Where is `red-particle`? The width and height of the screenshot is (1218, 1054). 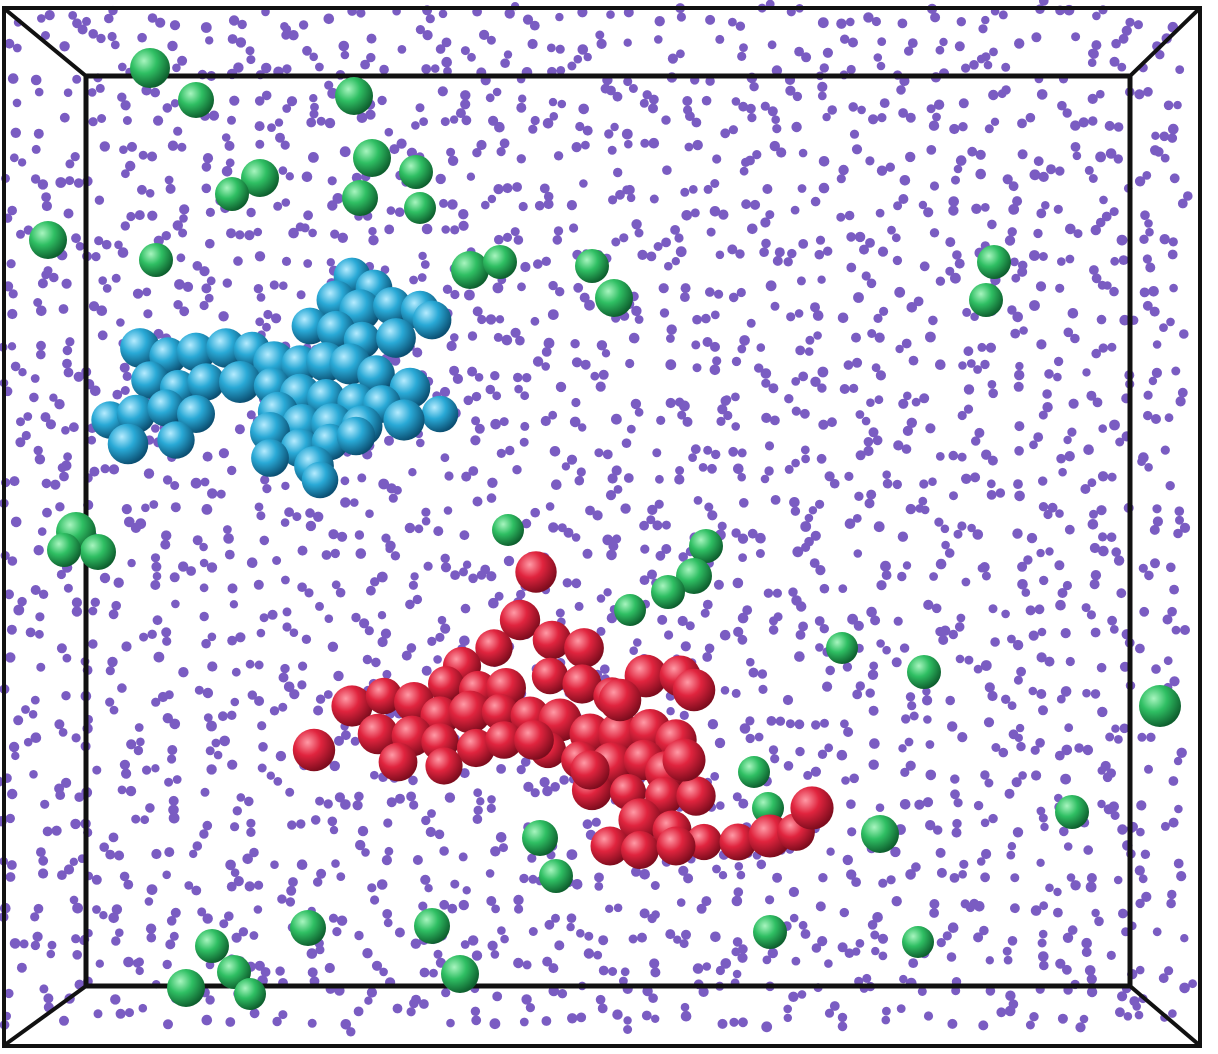 red-particle is located at coordinates (352, 706).